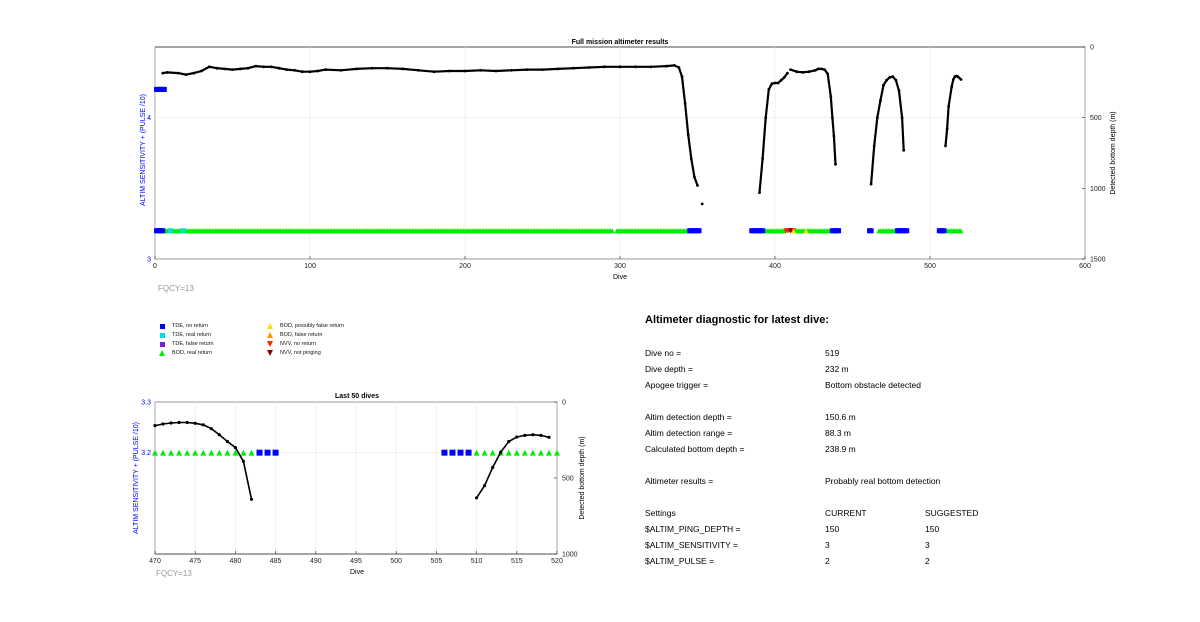  I want to click on grid, so click(356, 477).